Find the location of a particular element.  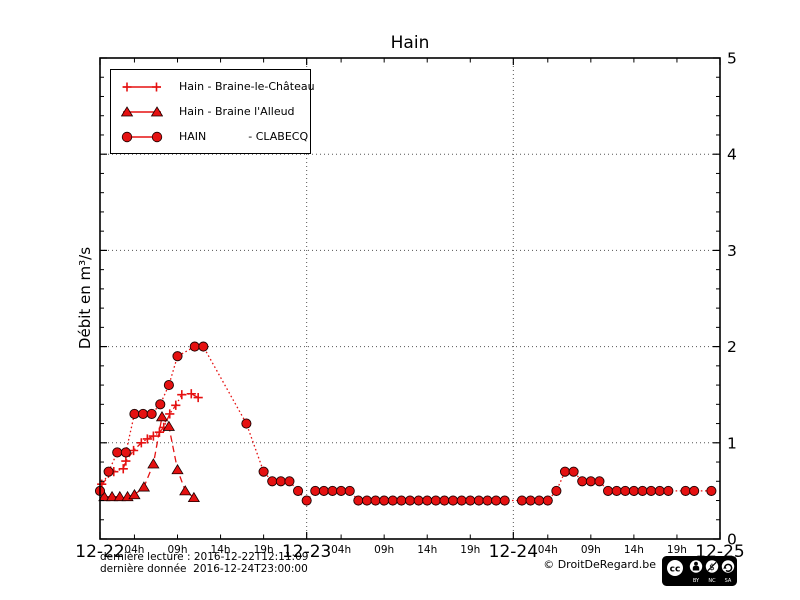

y-tick-label: 1 is located at coordinates (732, 443).